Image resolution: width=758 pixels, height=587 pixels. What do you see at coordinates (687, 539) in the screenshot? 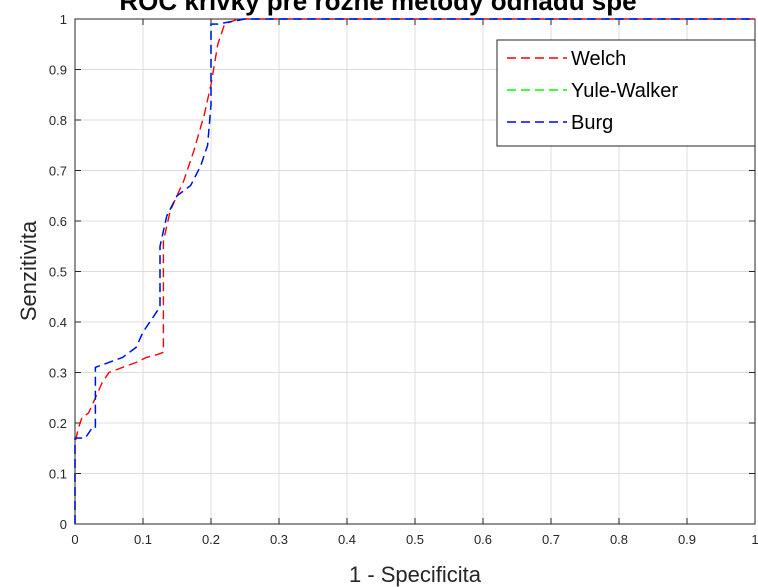
I see `x-tick-label: 0.9` at bounding box center [687, 539].